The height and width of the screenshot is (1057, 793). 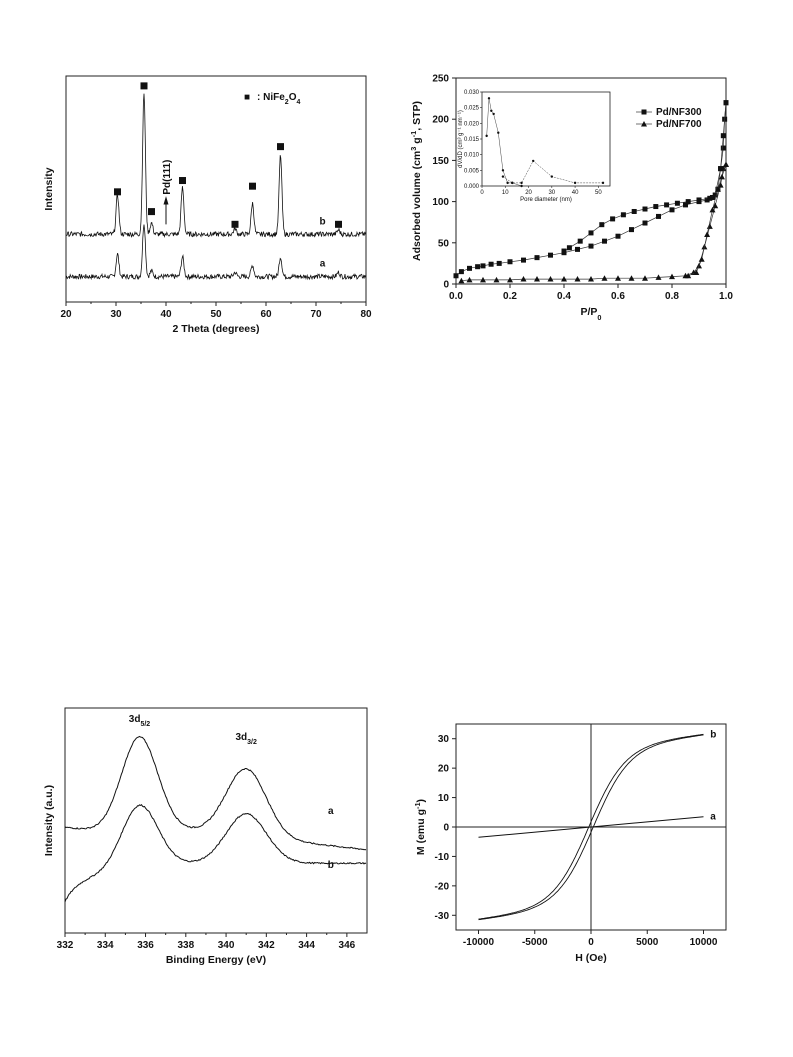 What do you see at coordinates (482, 193) in the screenshot?
I see `inset-x-tick-label: 0` at bounding box center [482, 193].